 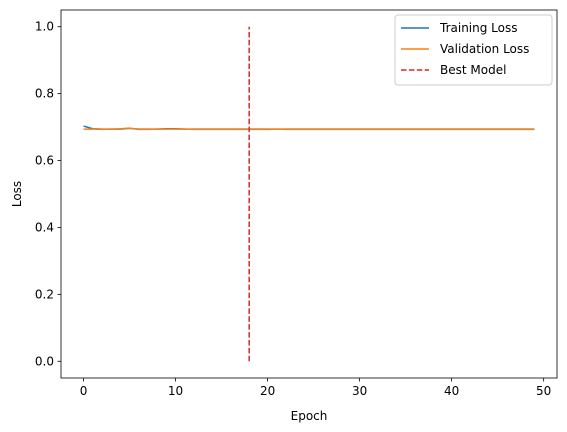 I want to click on y-tick-label: 1.0, so click(x=44, y=27).